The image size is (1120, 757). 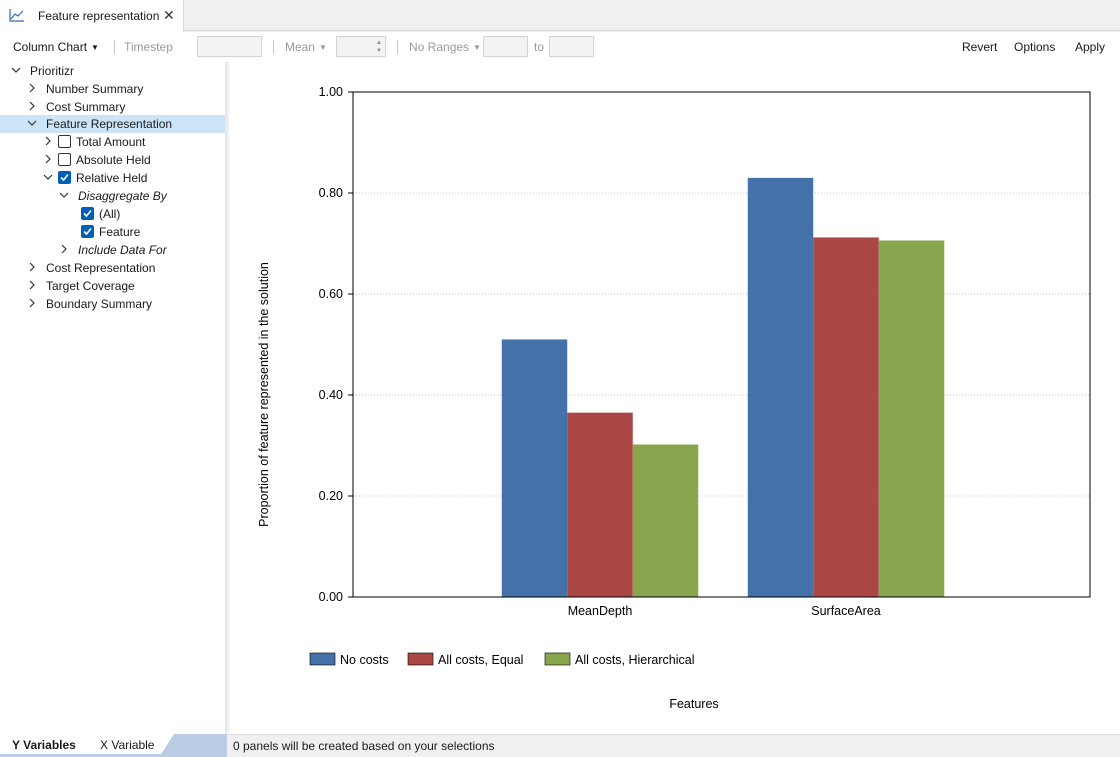 I want to click on line-chart-icon, so click(x=16, y=15).